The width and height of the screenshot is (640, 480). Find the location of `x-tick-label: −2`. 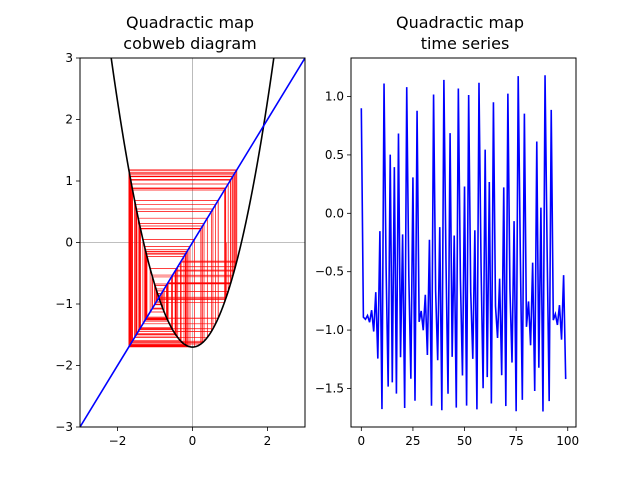

x-tick-label: −2 is located at coordinates (118, 441).